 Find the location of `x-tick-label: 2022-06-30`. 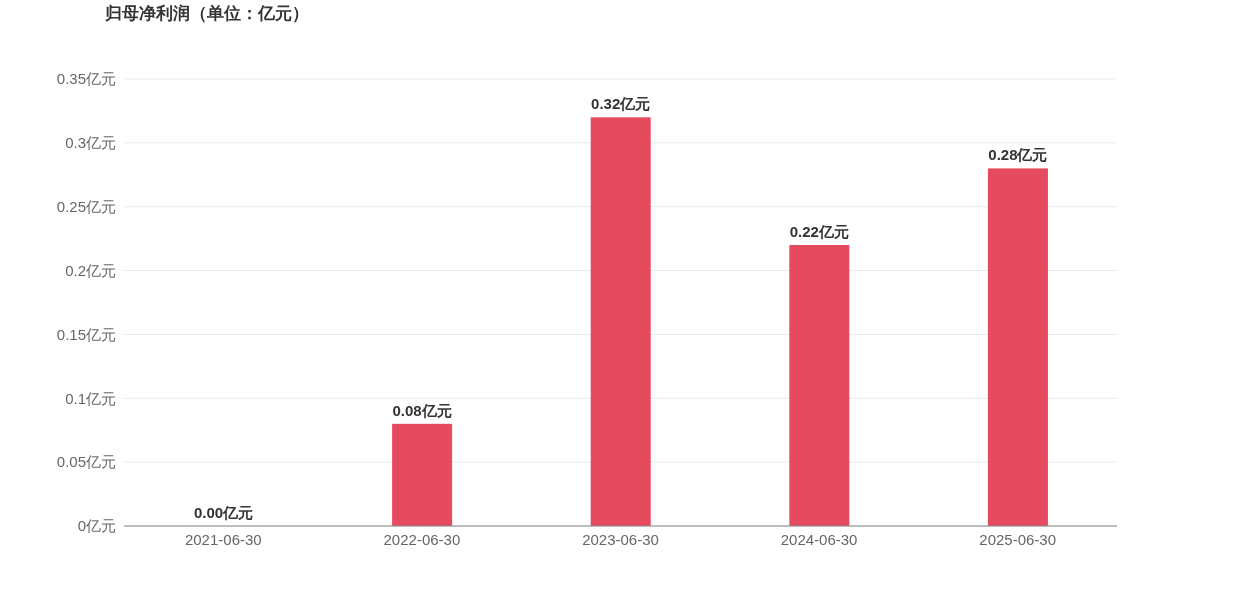

x-tick-label: 2022-06-30 is located at coordinates (422, 539).